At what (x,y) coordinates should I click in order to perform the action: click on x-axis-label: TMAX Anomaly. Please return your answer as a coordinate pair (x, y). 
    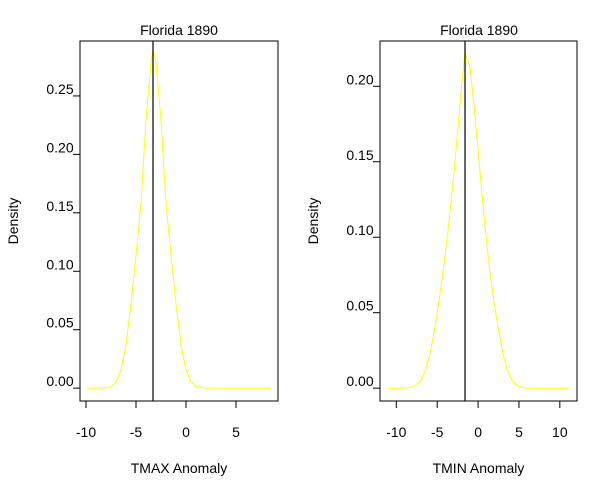
    Looking at the image, I should click on (179, 468).